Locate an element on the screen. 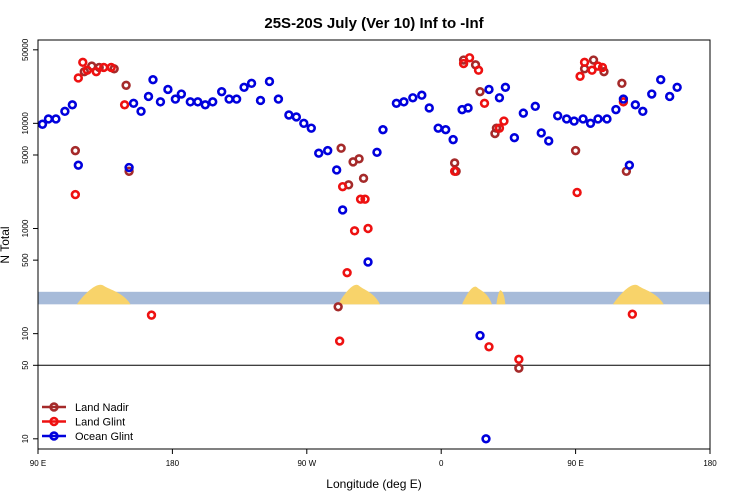  y-tick-label: 500 is located at coordinates (25, 260).